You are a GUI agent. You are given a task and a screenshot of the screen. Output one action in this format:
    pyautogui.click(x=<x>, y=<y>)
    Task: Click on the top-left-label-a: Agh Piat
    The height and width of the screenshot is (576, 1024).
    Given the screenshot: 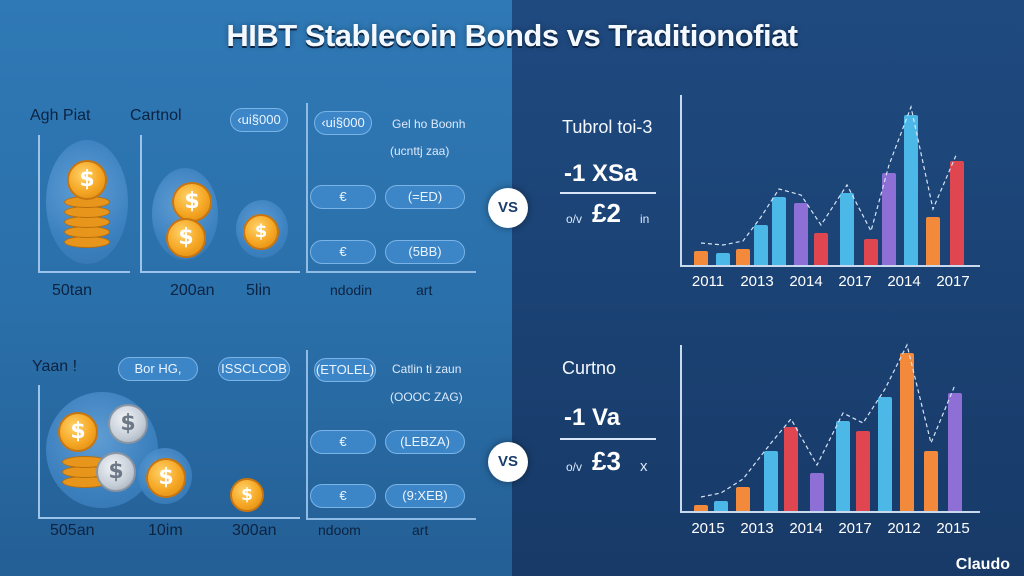 What is the action you would take?
    pyautogui.click(x=60, y=115)
    